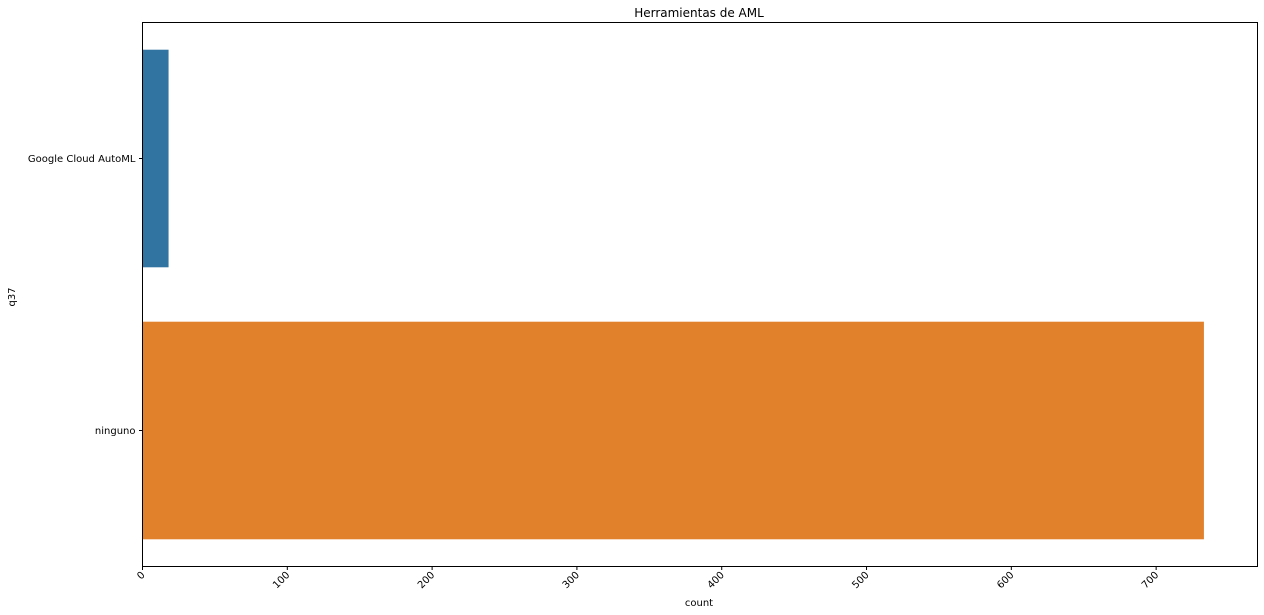  Describe the element at coordinates (699, 13) in the screenshot. I see `chart-title: Herramientas de AML` at that location.